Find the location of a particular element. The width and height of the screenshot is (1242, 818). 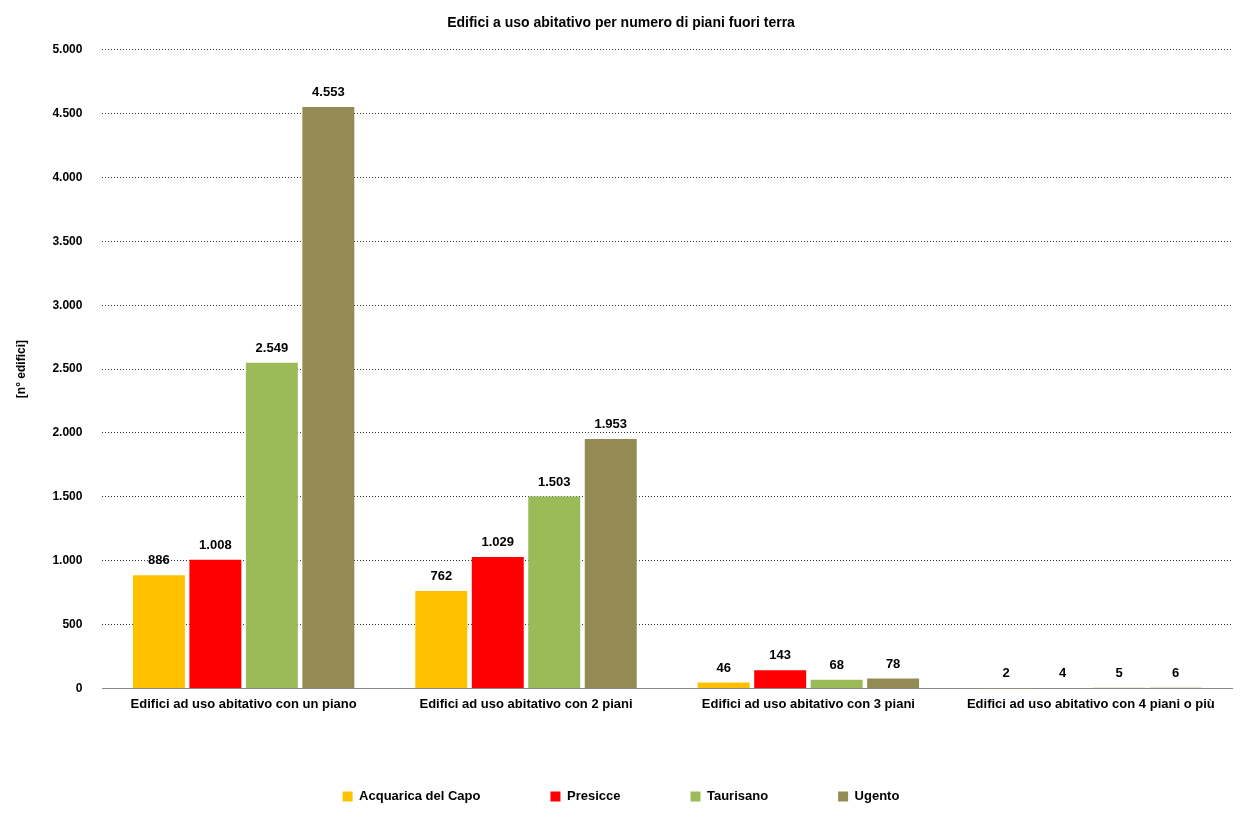

x-tick-label: Edifici ad uso abitativo con un piano is located at coordinates (243, 703).